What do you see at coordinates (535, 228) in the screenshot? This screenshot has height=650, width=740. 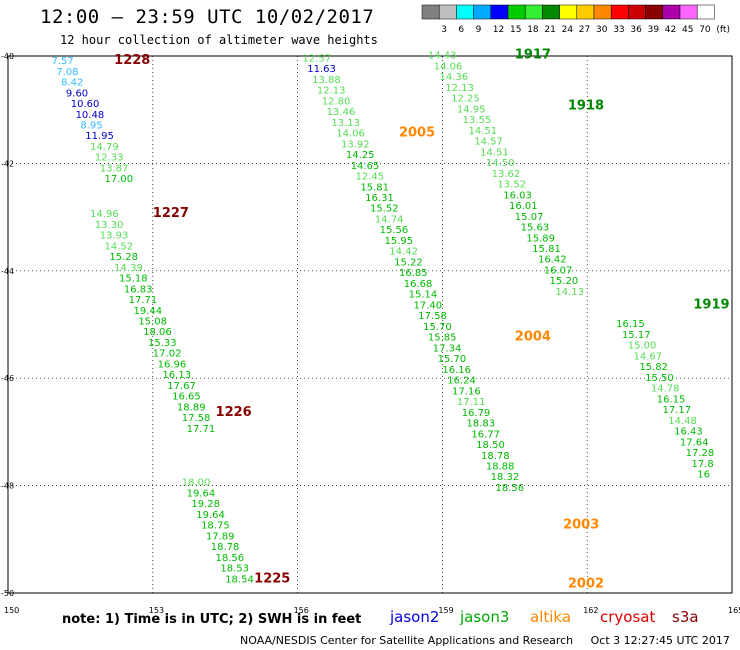 I see `wave-height-value: 15.63` at bounding box center [535, 228].